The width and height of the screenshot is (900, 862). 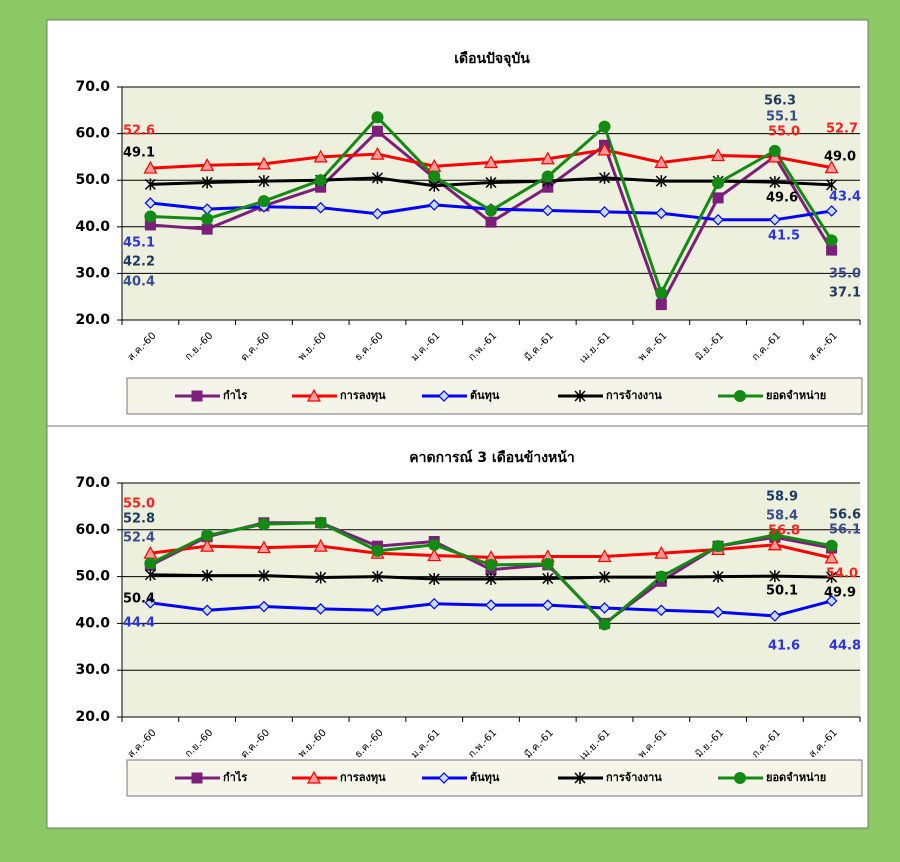 What do you see at coordinates (842, 574) in the screenshot?
I see `value-label: 54.0` at bounding box center [842, 574].